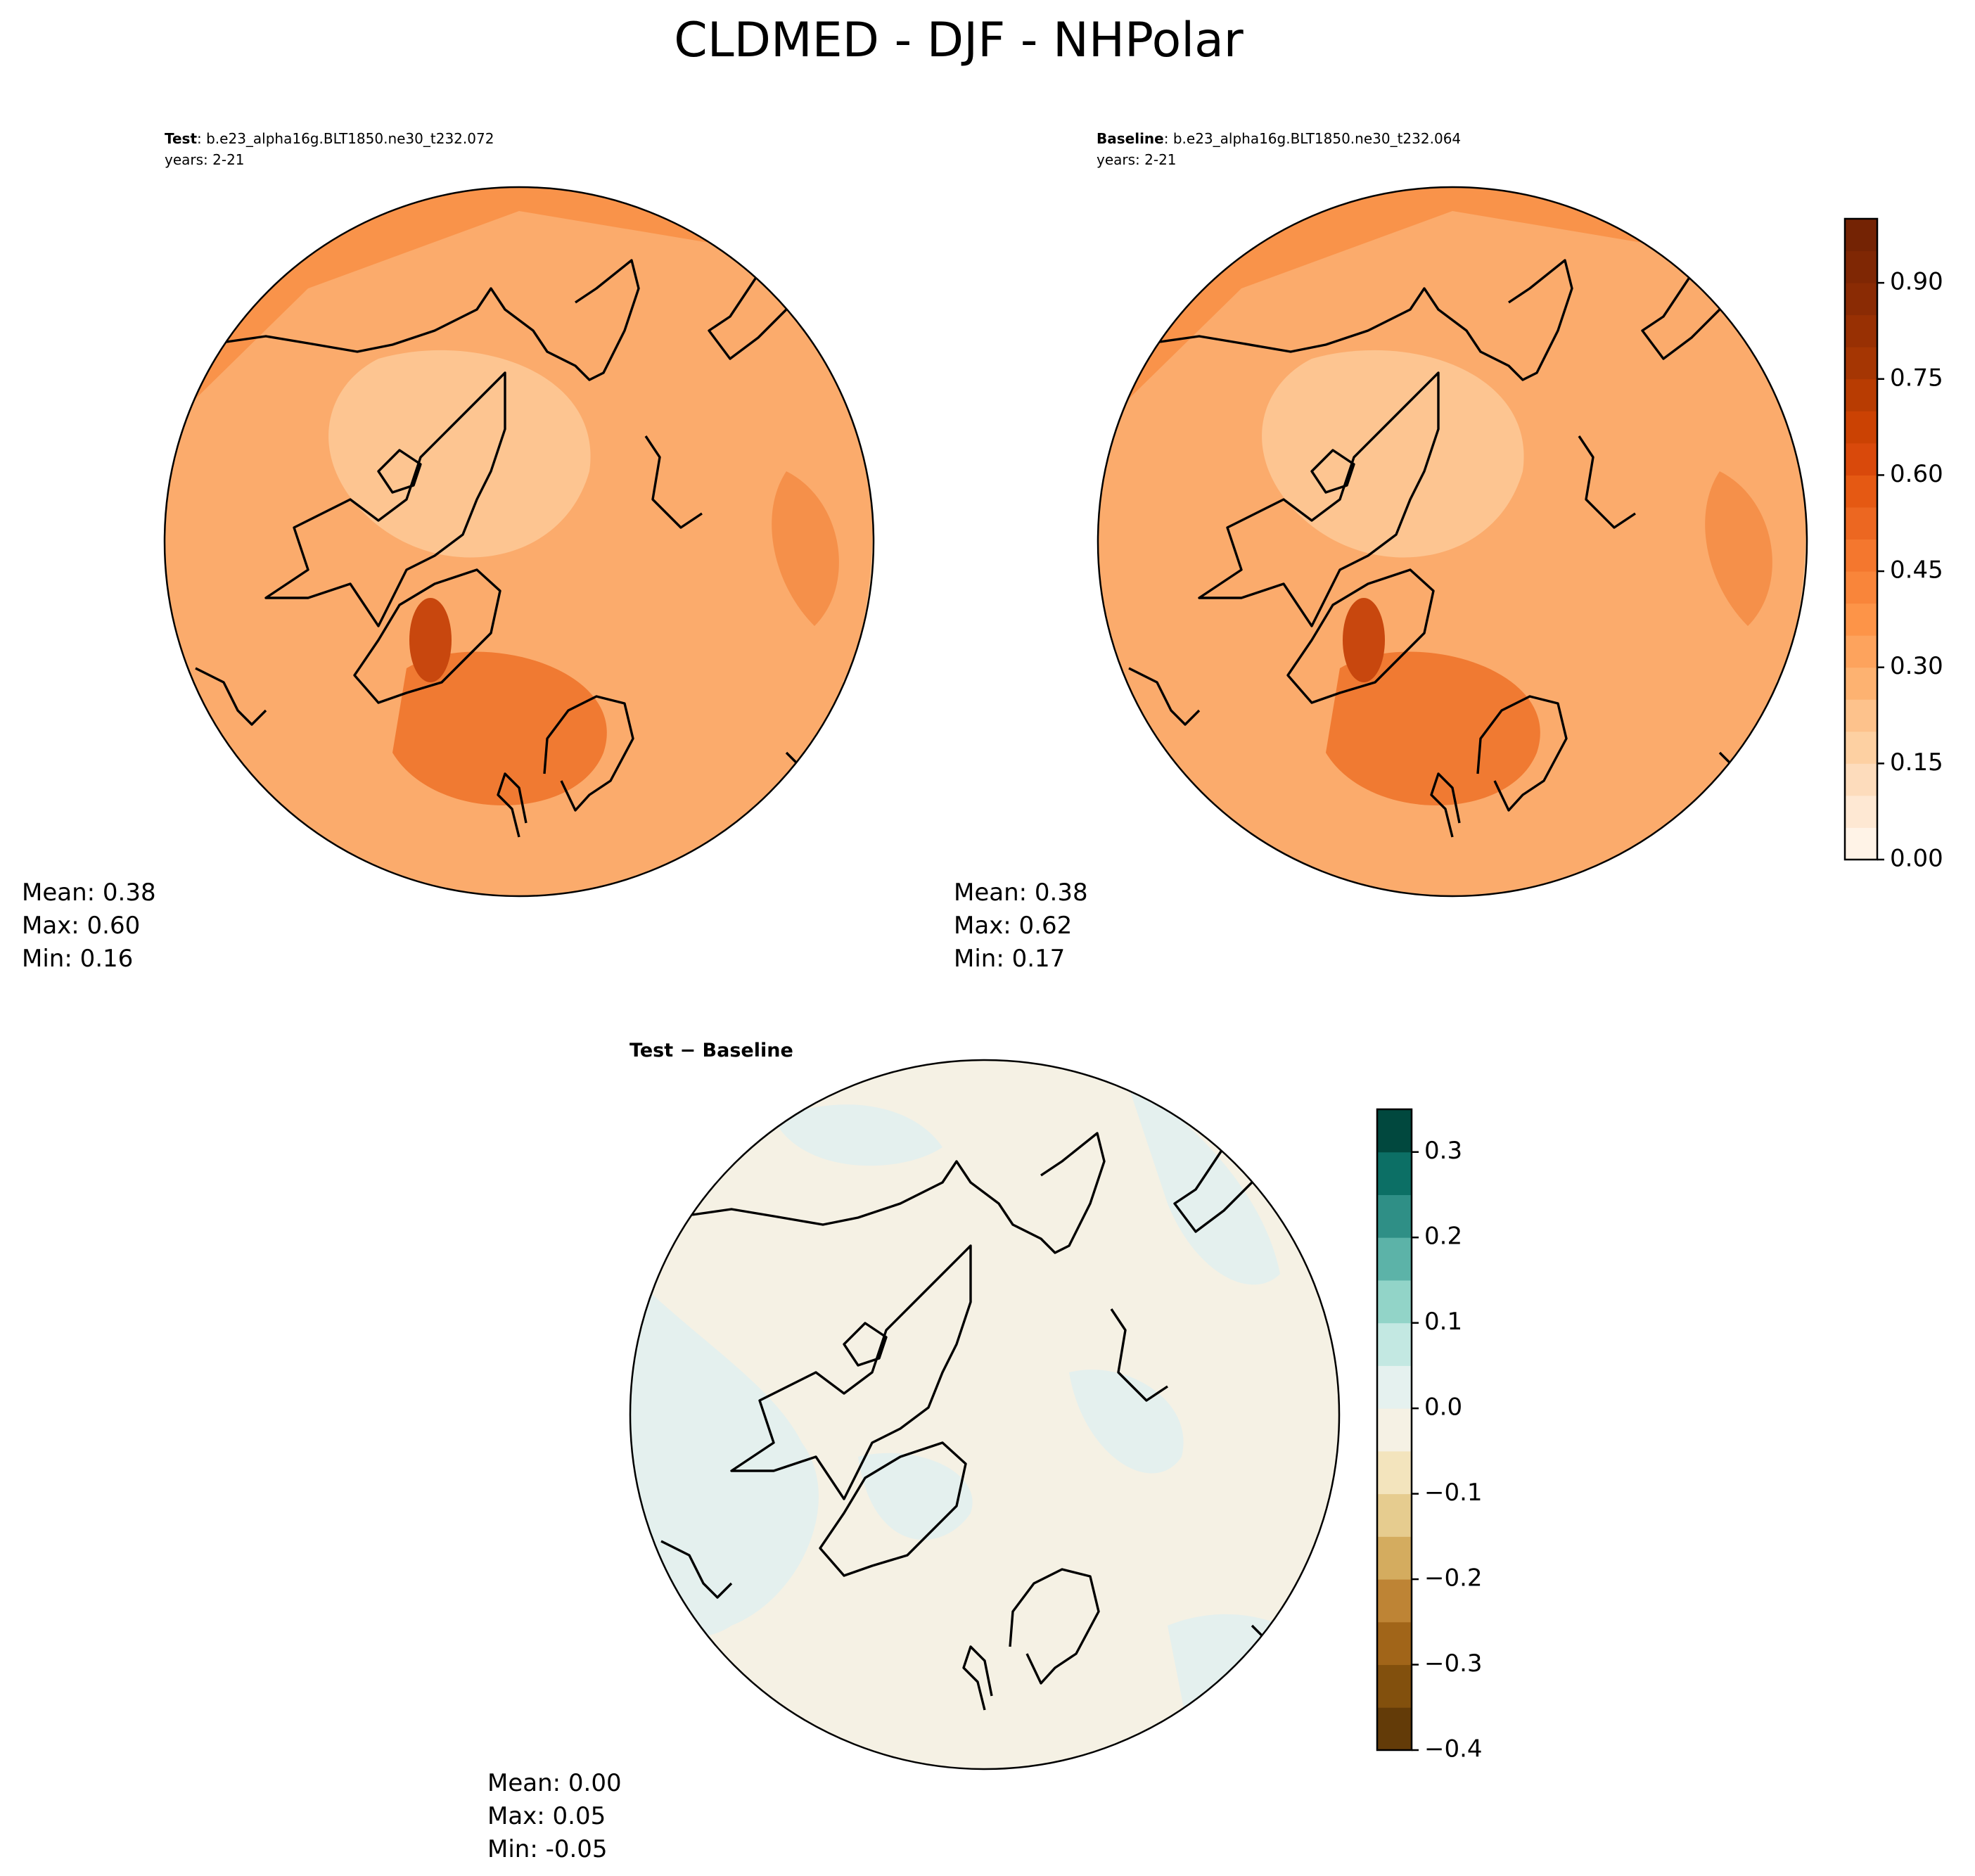 This screenshot has width=1975, height=1876. What do you see at coordinates (1916, 474) in the screenshot?
I see `colorbar-tick-label: 0.60` at bounding box center [1916, 474].